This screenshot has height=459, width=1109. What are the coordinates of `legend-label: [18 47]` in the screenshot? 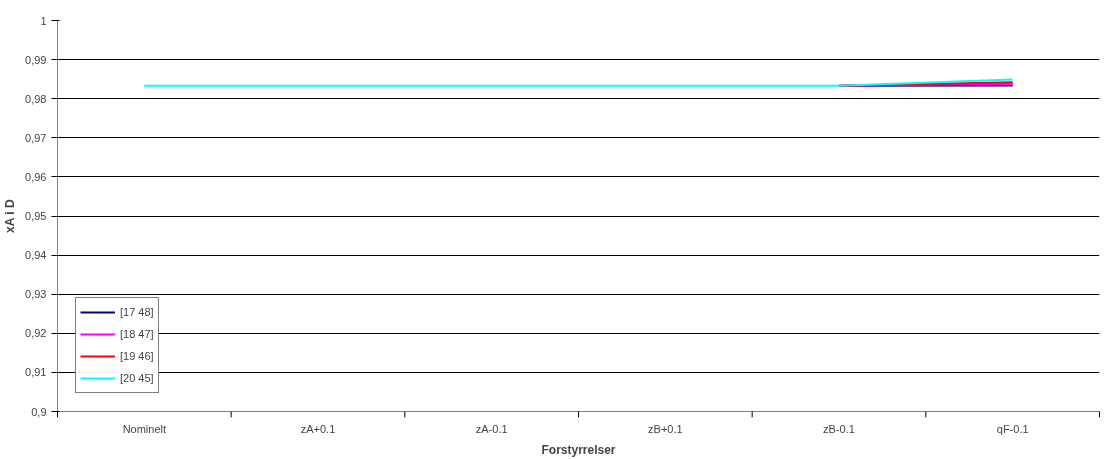 It's located at (137, 334).